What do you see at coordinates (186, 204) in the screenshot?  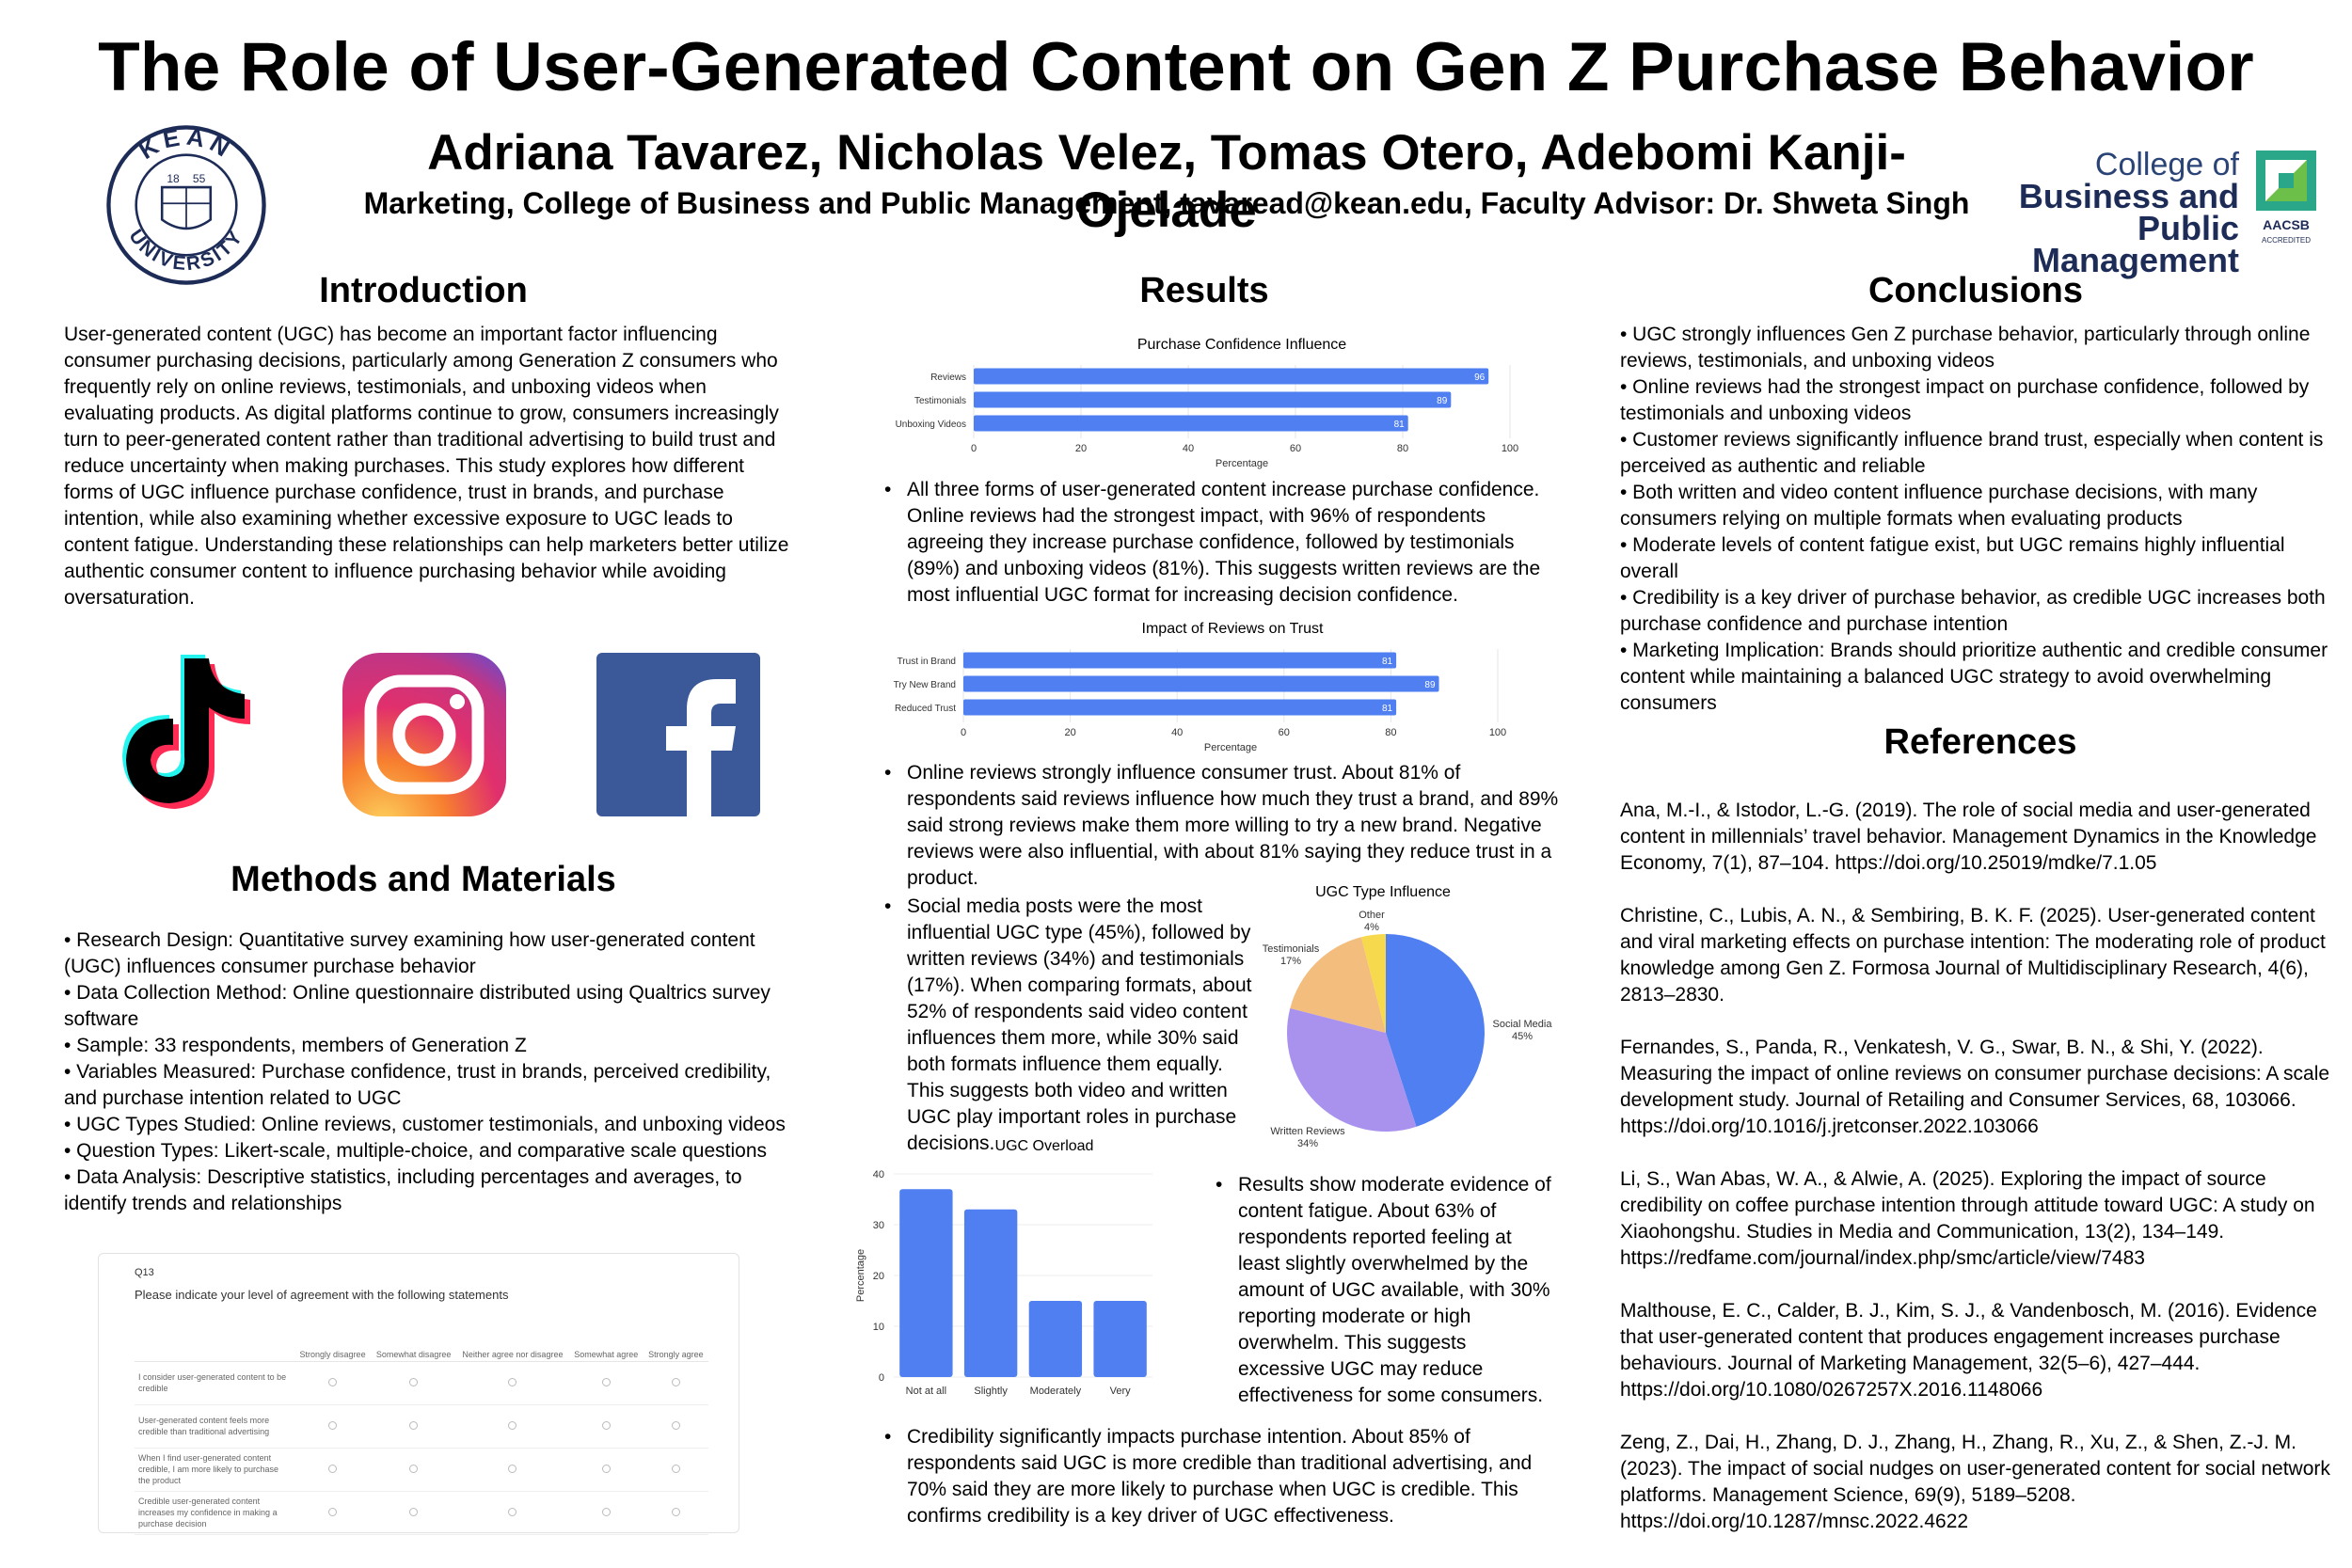 I see `kean-university-seal-logo: KEAN UNIVERSITY 18 55` at bounding box center [186, 204].